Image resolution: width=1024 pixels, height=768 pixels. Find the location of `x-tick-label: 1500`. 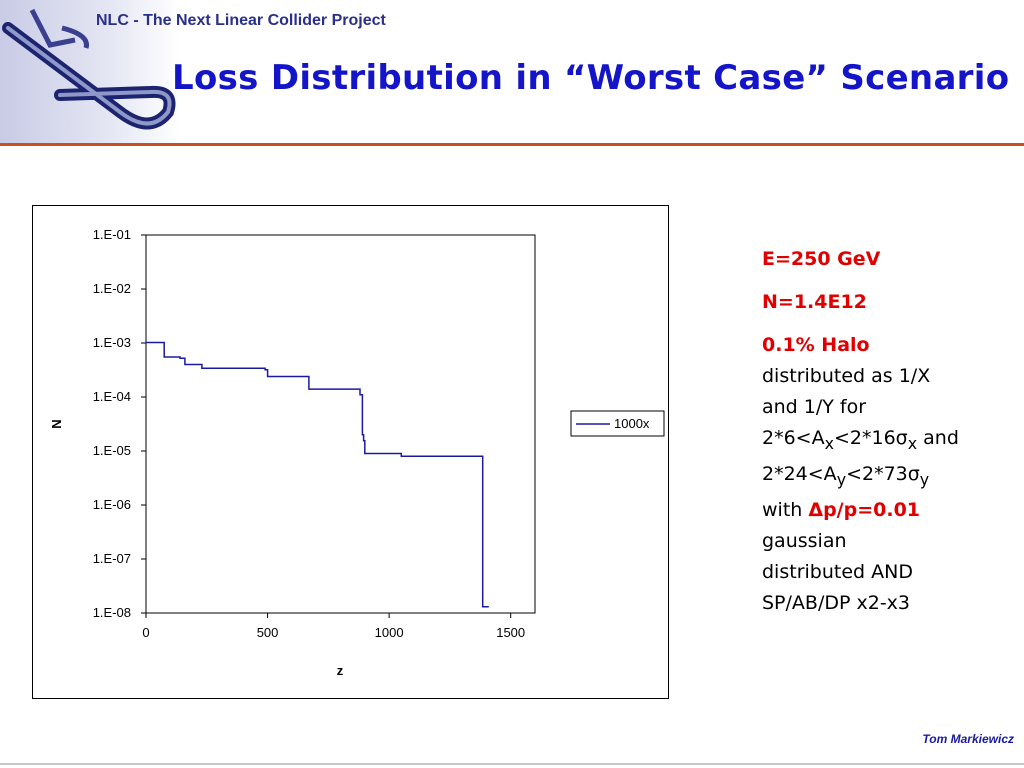

x-tick-label: 1500 is located at coordinates (510, 632).